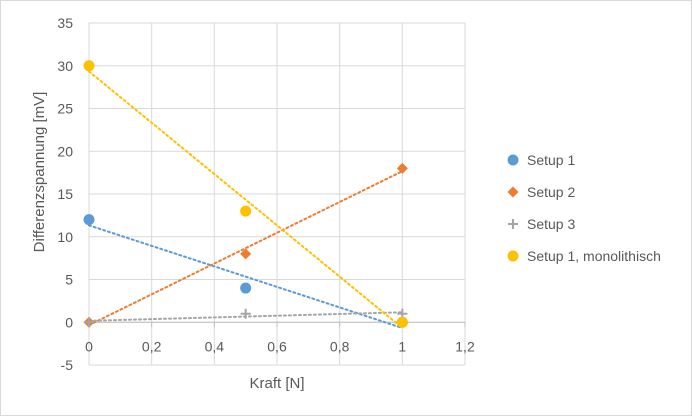 The width and height of the screenshot is (692, 420). What do you see at coordinates (152, 346) in the screenshot?
I see `x-tick-label: 0,2` at bounding box center [152, 346].